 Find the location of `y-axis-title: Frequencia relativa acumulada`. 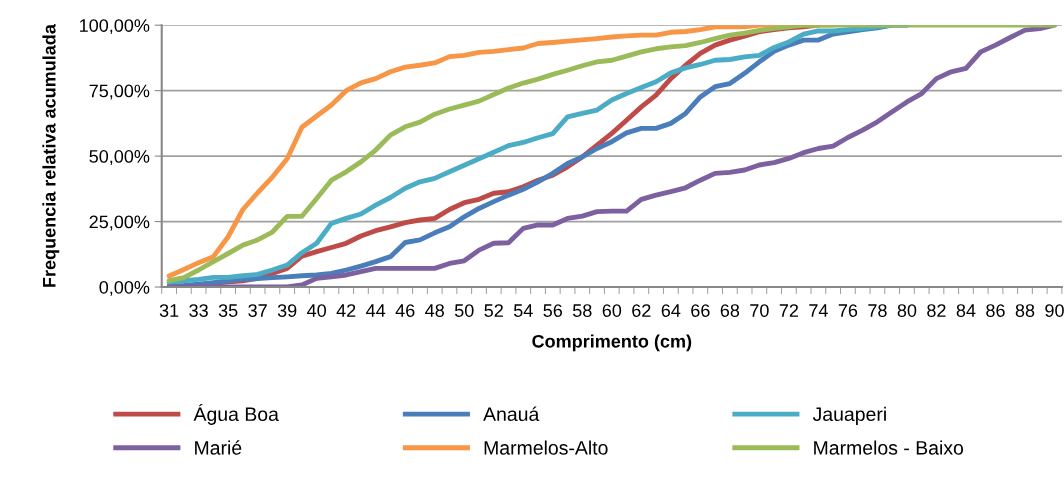

y-axis-title: Frequencia relativa acumulada is located at coordinates (51, 155).